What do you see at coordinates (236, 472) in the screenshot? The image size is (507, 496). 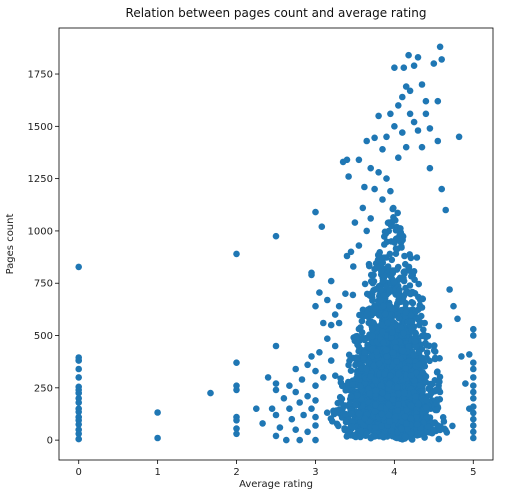 I see `x-tick-label: 2` at bounding box center [236, 472].